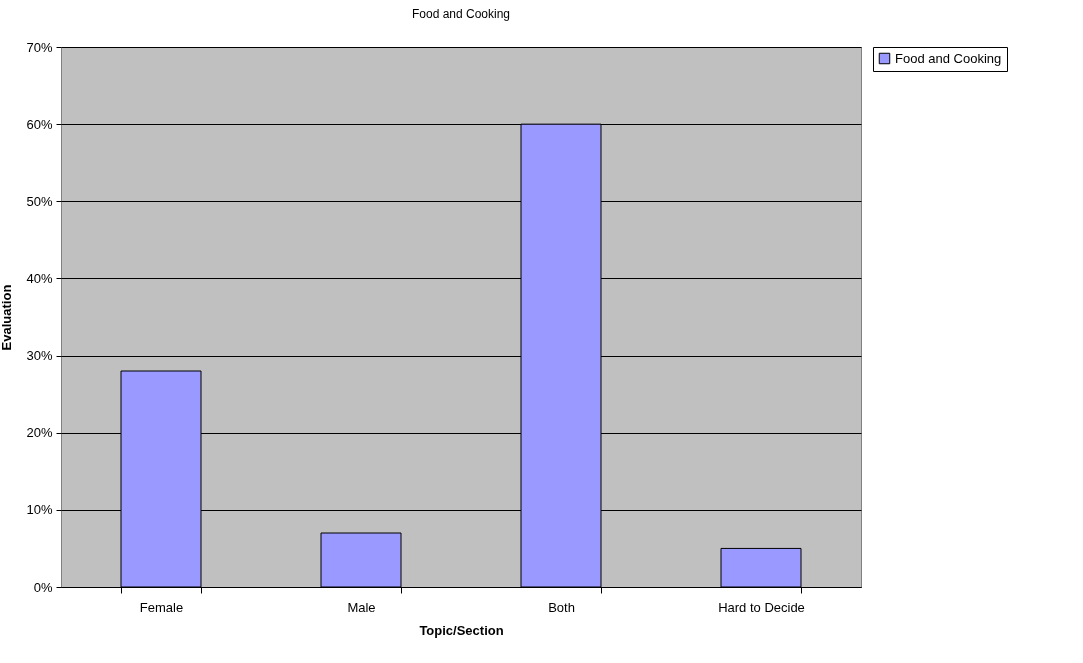 The width and height of the screenshot is (1083, 663). What do you see at coordinates (39, 356) in the screenshot?
I see `y-tick-label: 30%` at bounding box center [39, 356].